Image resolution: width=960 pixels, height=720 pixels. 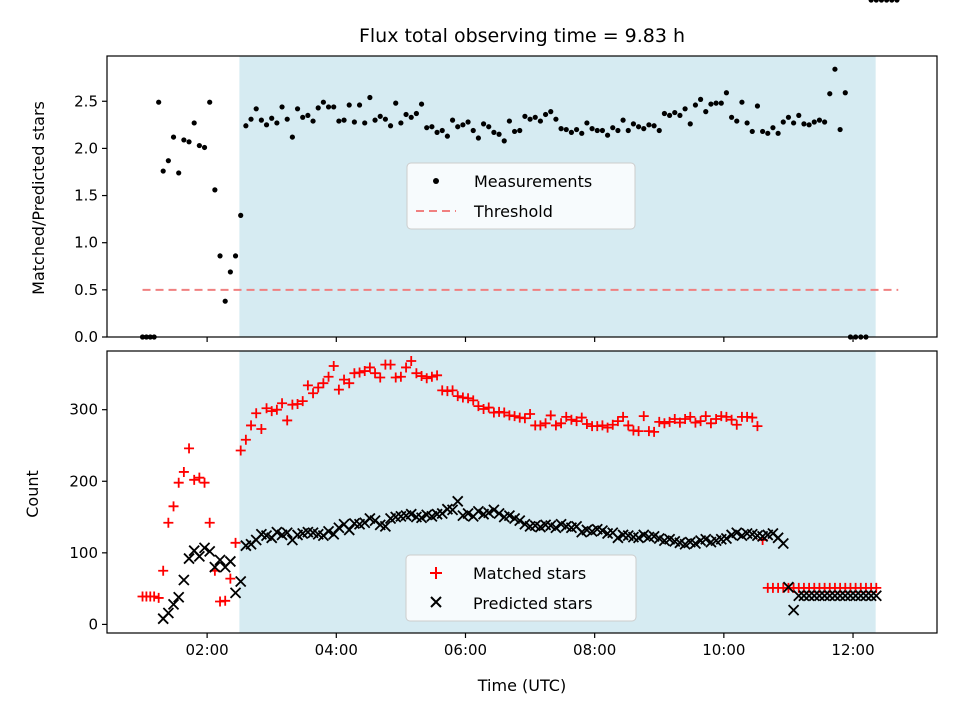 I want to click on chart-title: Flux total observing time = 9.83 h, so click(x=522, y=36).